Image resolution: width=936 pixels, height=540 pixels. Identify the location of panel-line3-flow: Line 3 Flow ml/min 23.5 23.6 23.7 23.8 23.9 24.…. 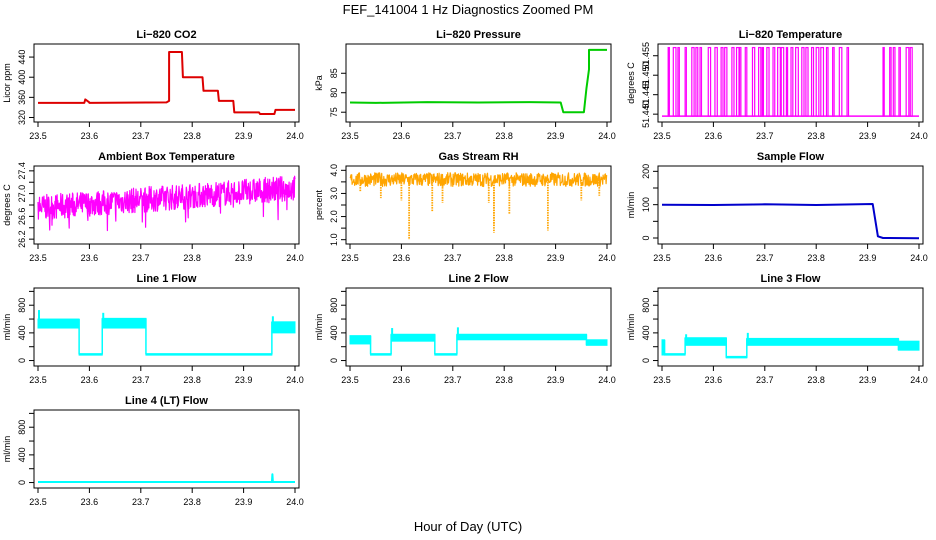
(777, 329).